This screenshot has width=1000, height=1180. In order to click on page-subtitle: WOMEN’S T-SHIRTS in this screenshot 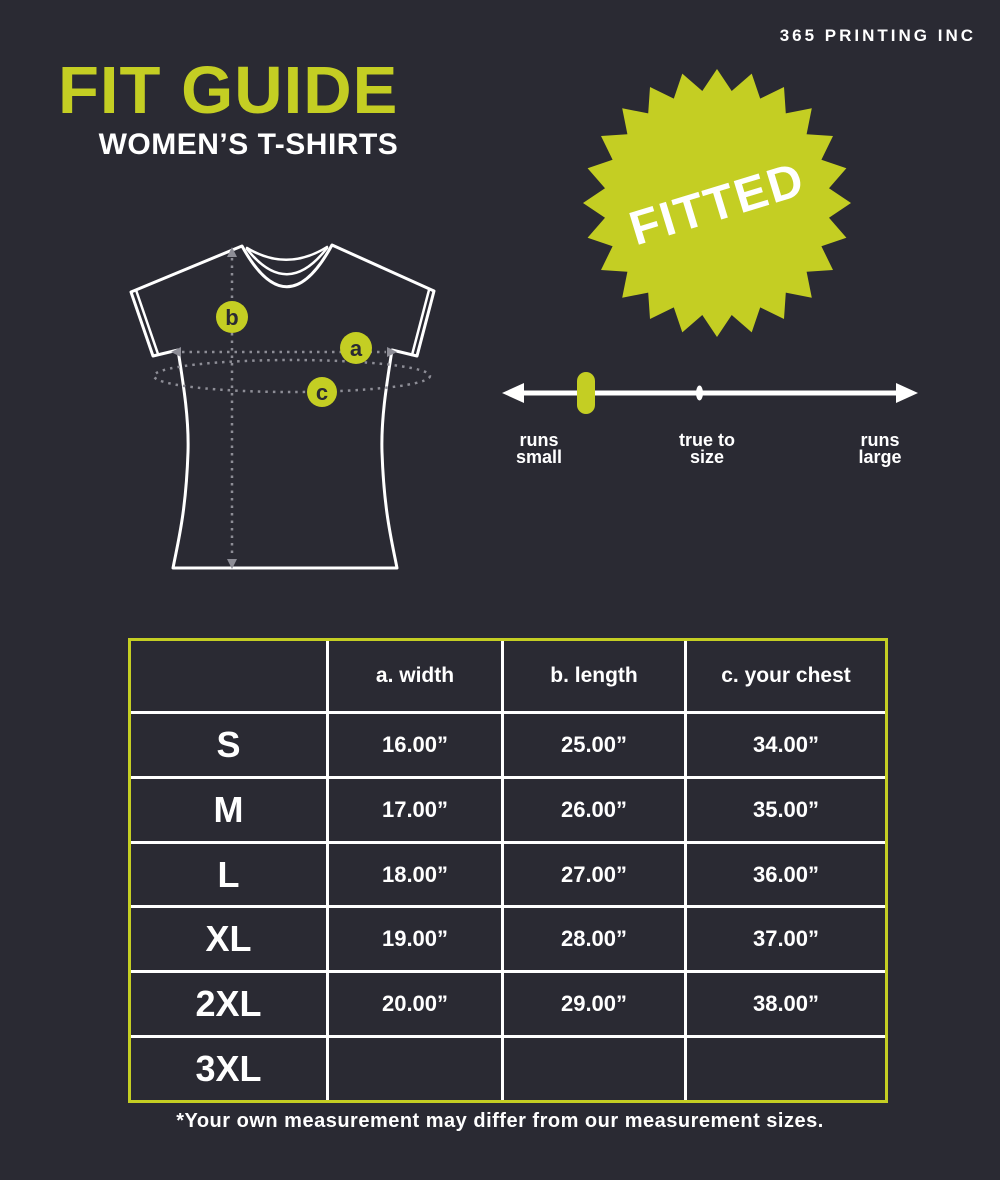, I will do `click(248, 145)`.